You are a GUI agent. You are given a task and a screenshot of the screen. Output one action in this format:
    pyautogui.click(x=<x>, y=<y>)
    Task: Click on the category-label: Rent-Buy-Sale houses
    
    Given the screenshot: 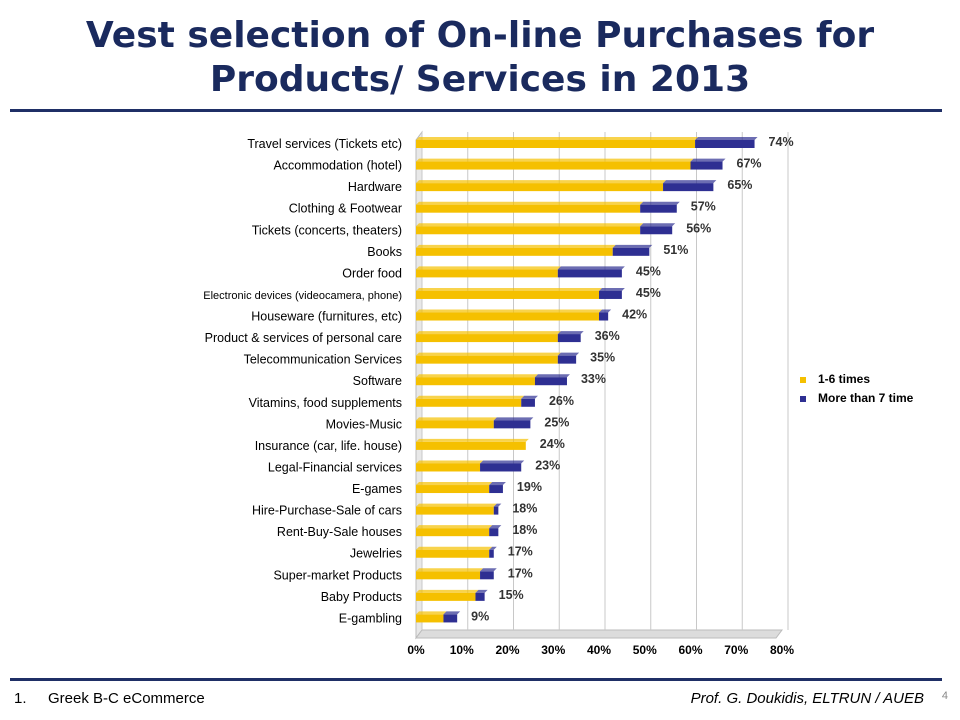 What is the action you would take?
    pyautogui.click(x=339, y=532)
    